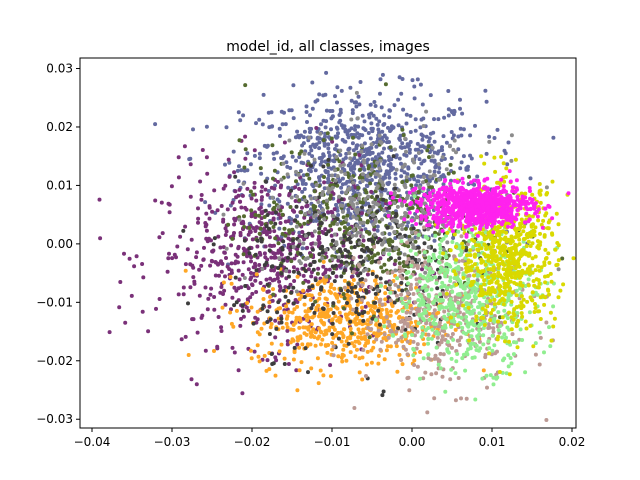  Describe the element at coordinates (478, 204) in the screenshot. I see `series-9-points` at that location.